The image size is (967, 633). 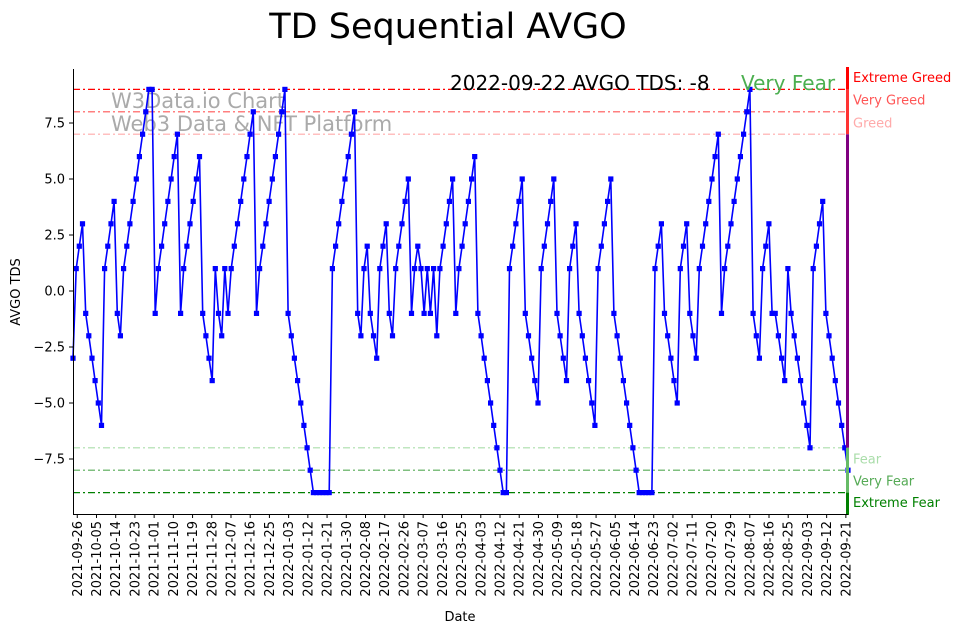 I want to click on x-tick-label-7: 2021-11-28, so click(x=212, y=559).